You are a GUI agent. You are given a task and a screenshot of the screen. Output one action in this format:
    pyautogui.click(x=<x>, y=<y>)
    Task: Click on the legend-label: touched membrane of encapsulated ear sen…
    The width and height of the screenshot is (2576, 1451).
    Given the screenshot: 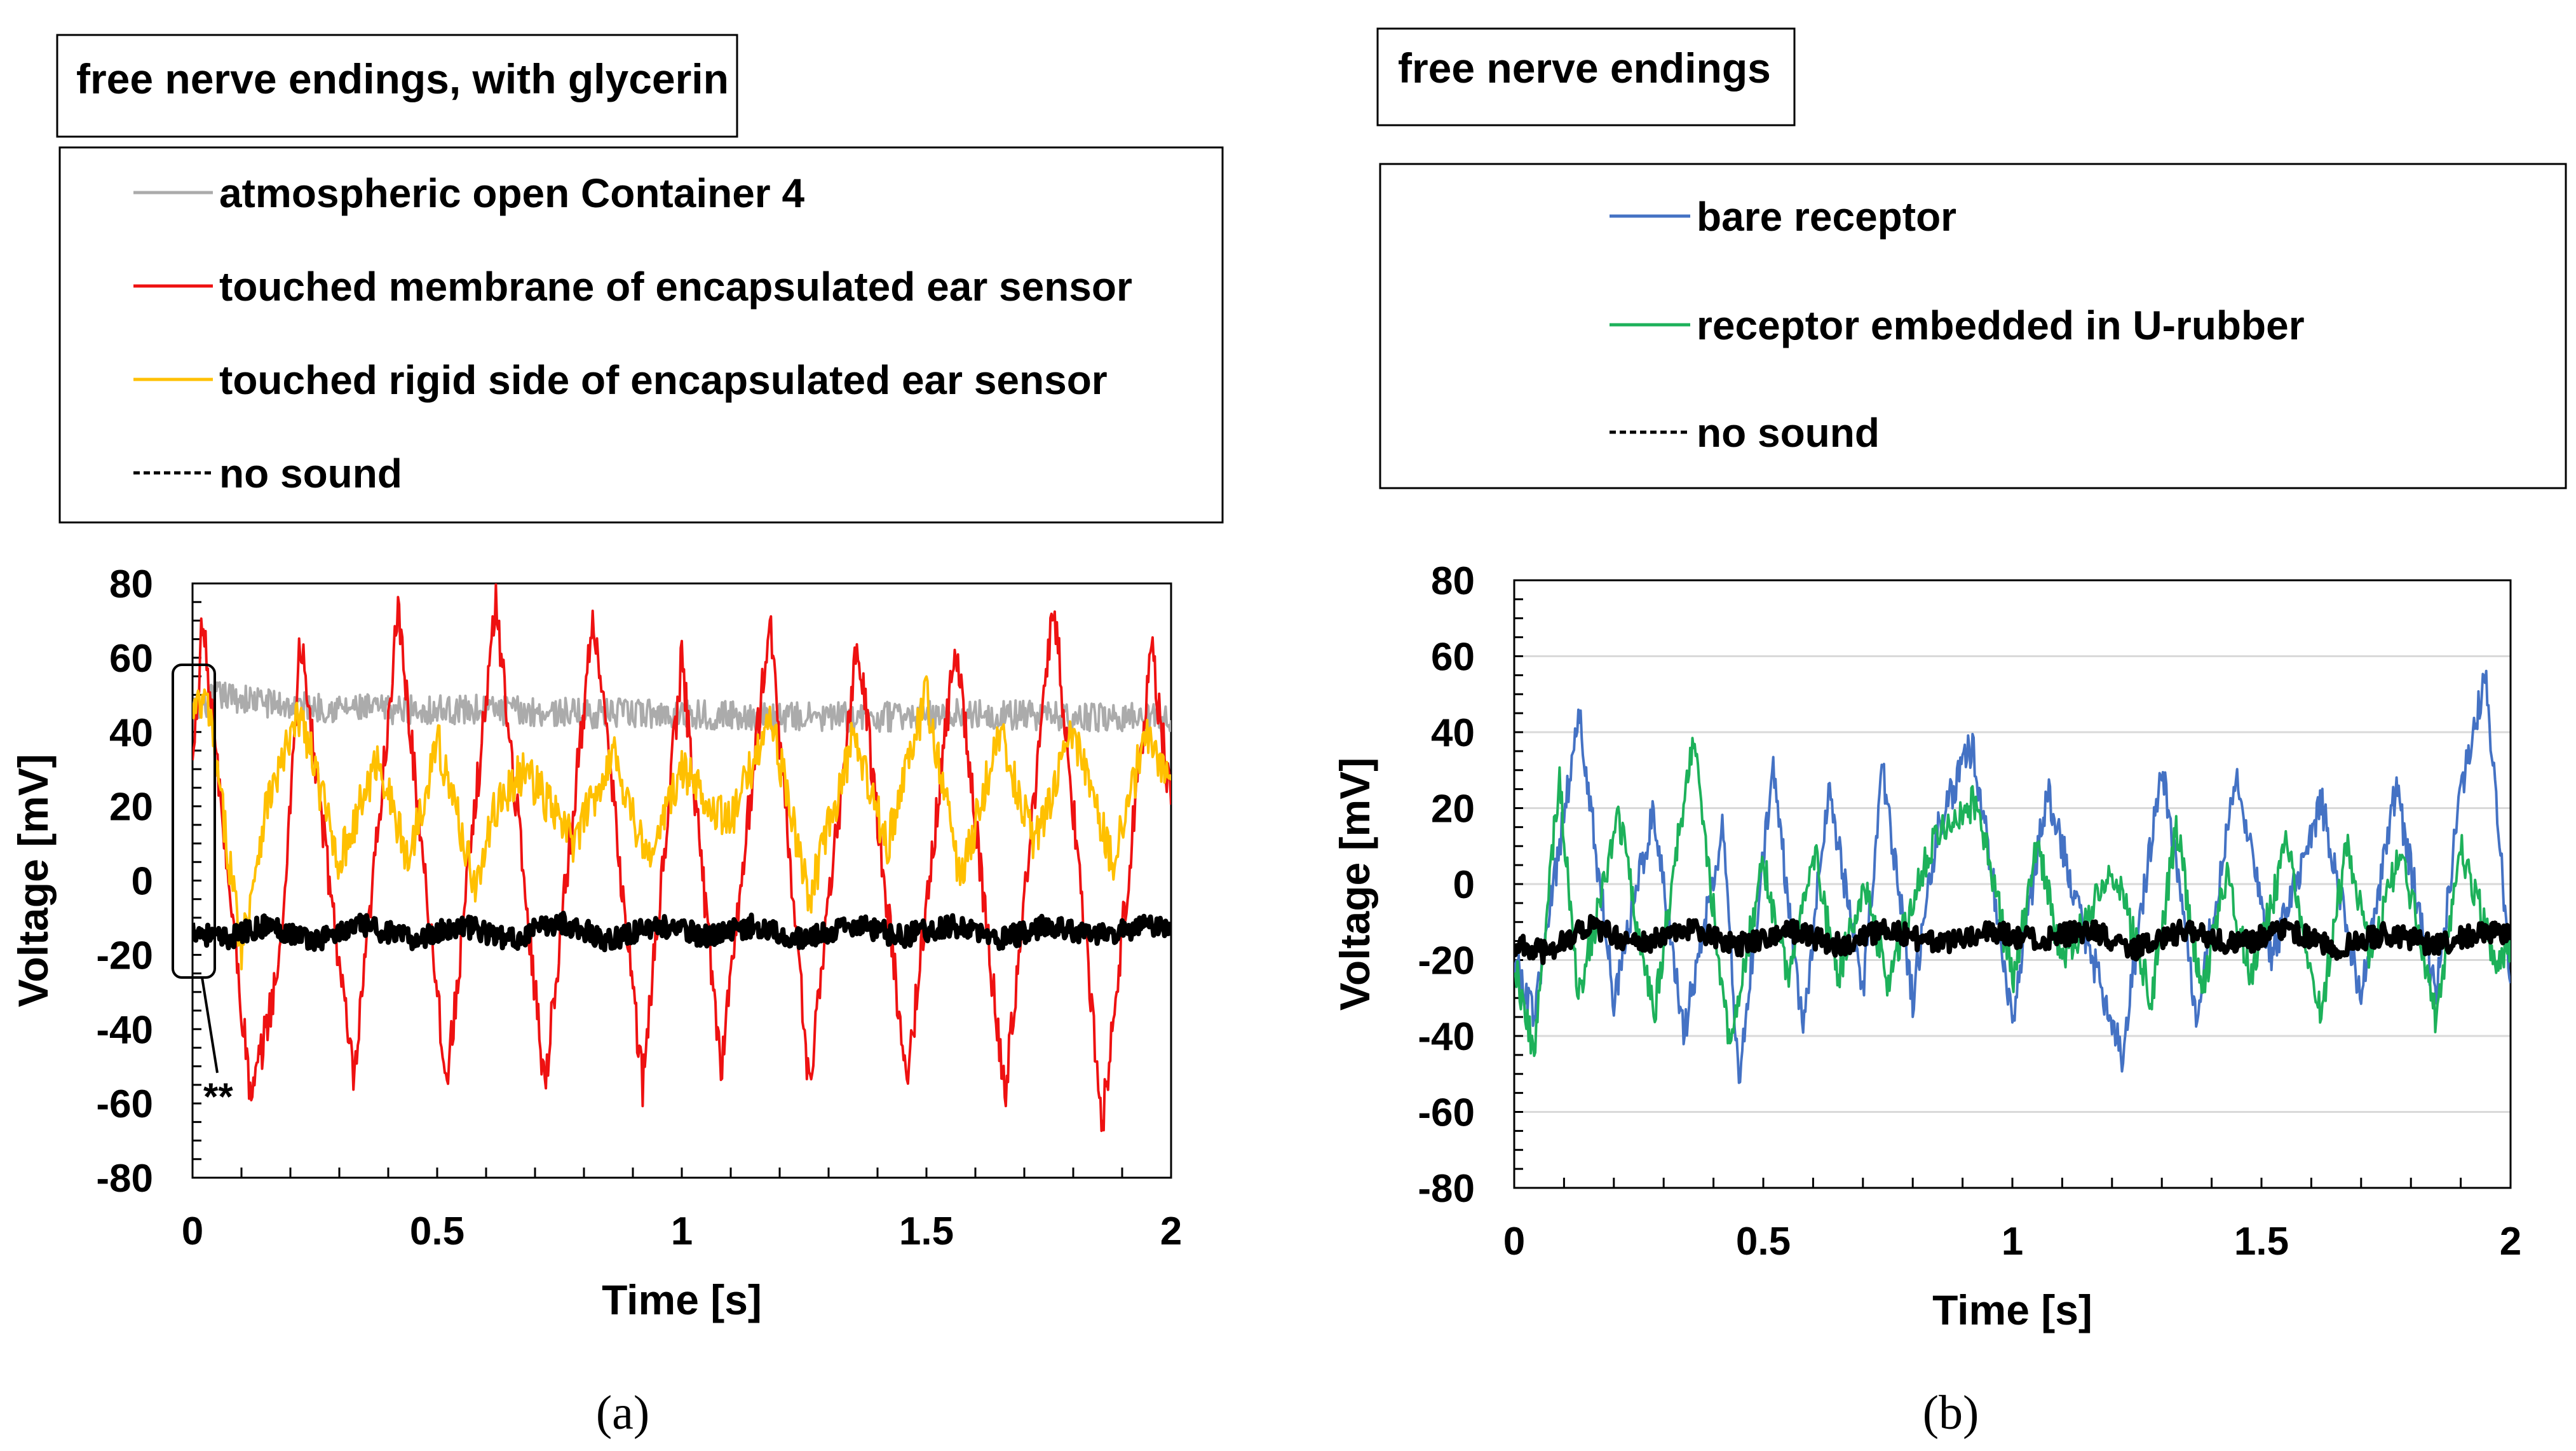 What is the action you would take?
    pyautogui.click(x=675, y=287)
    